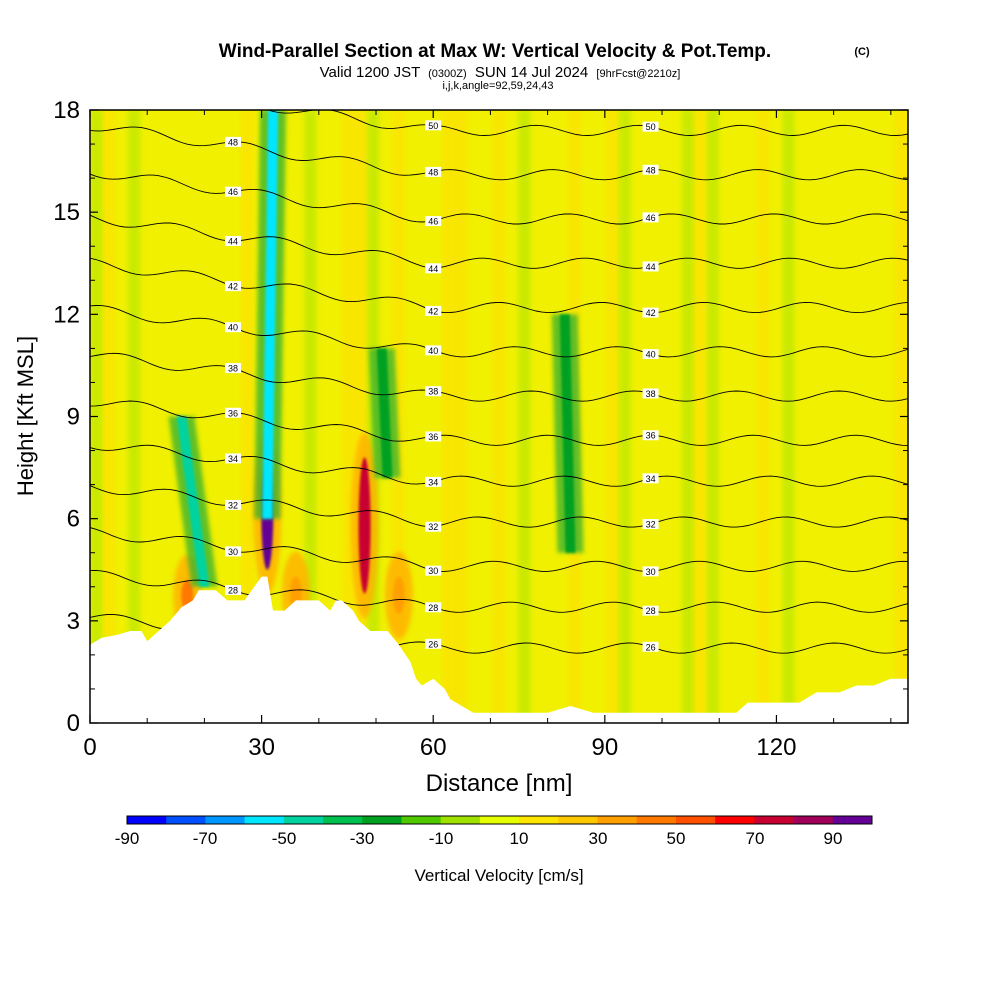 The width and height of the screenshot is (1000, 1000). I want to click on colorbar-tick-label: 50, so click(676, 838).